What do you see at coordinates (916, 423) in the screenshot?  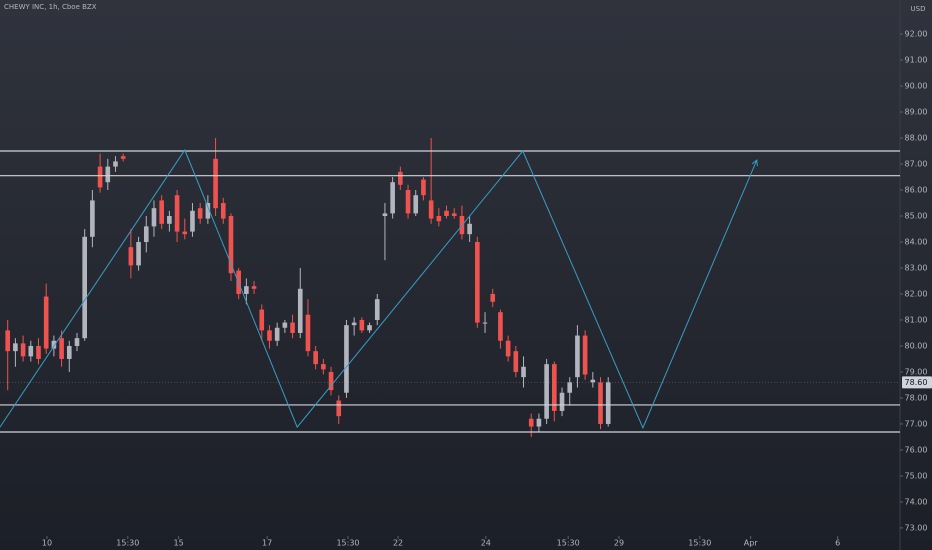 I see `y-tick-label: 77.00` at bounding box center [916, 423].